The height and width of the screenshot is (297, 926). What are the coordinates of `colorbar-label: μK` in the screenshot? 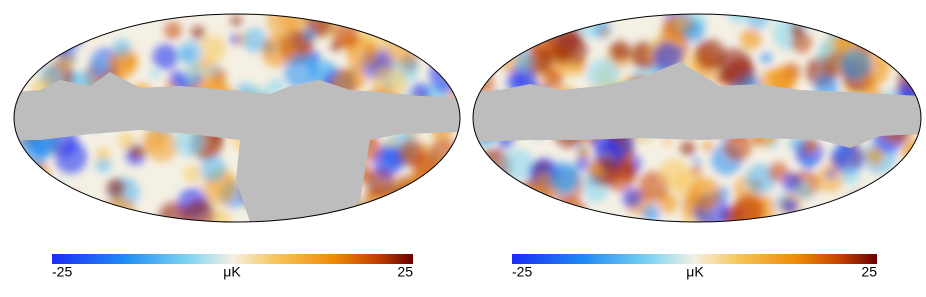 It's located at (232, 272).